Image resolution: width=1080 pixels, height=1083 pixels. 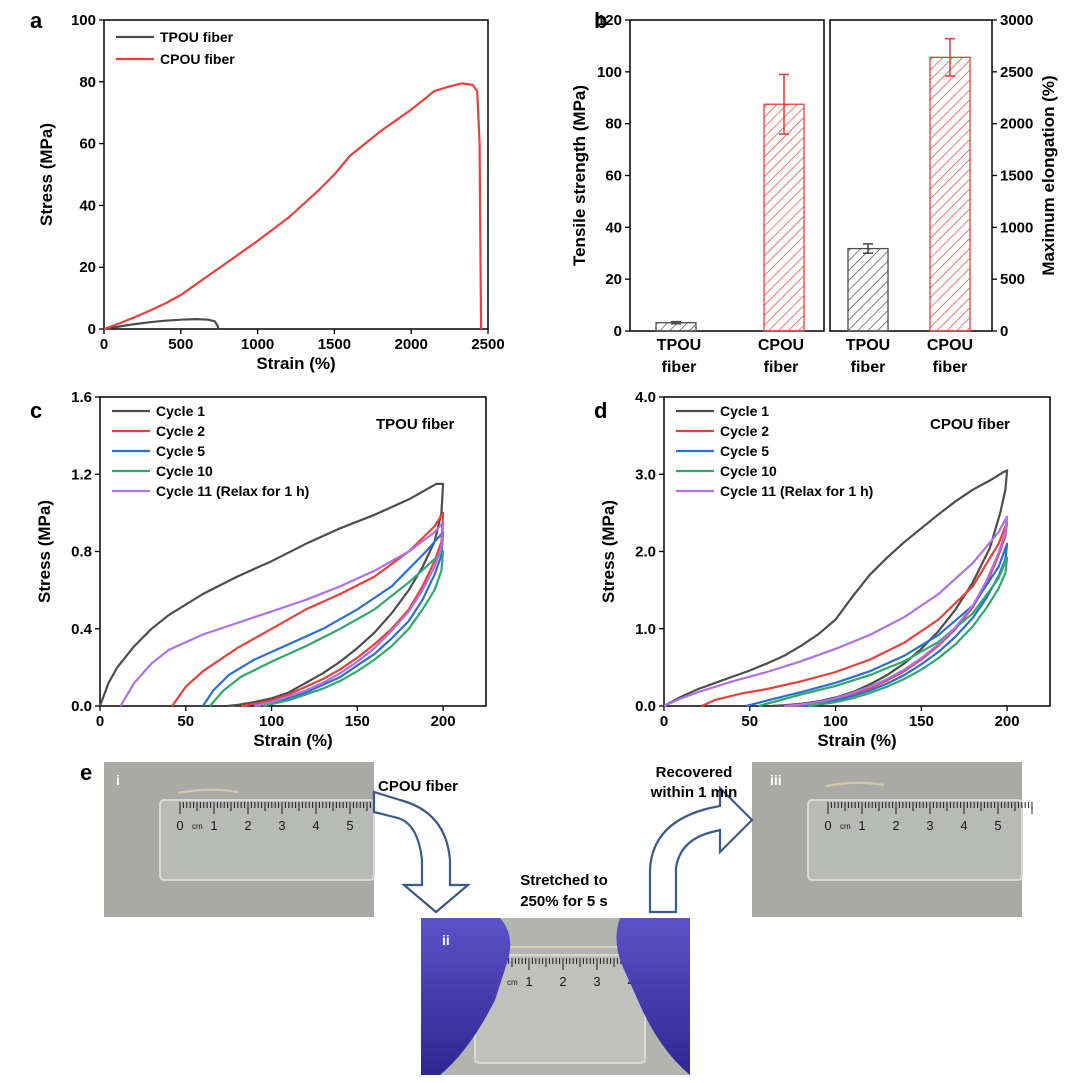 What do you see at coordinates (950, 345) in the screenshot?
I see `b-right-cat2-line1: CPOU` at bounding box center [950, 345].